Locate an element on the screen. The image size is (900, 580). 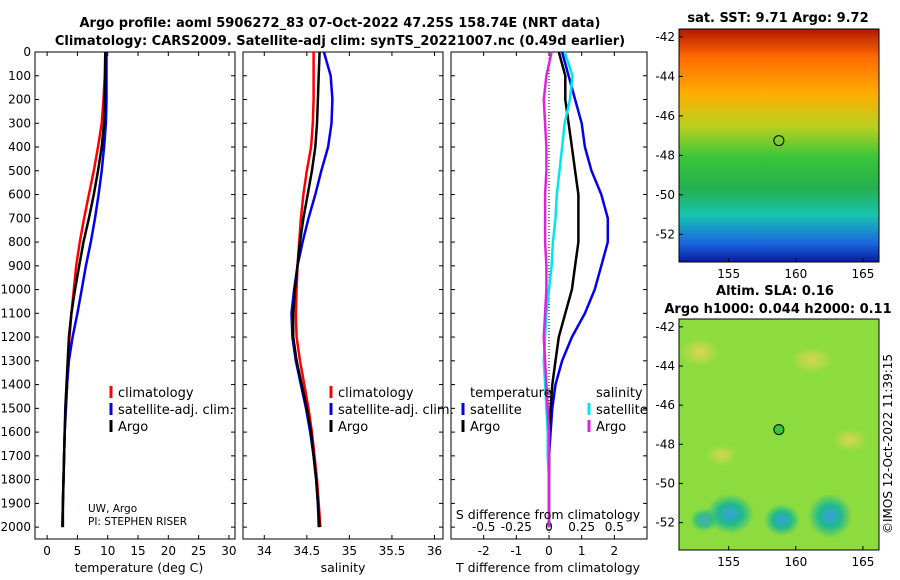
timestamp-text: ©IMOS 12-Oct-2022 11:39:15 is located at coordinates (888, 444).